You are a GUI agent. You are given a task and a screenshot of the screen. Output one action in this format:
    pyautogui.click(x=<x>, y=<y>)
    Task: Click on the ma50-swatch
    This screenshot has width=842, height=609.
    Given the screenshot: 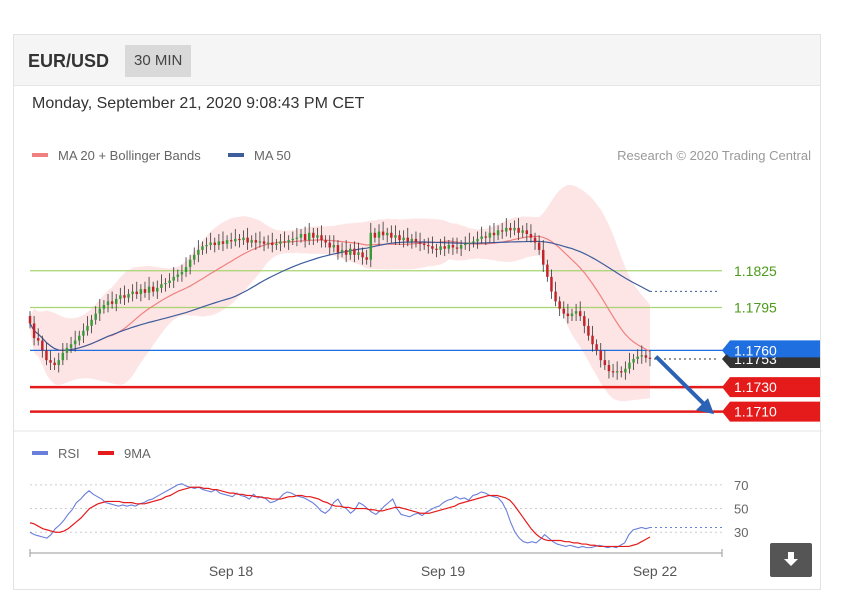 What is the action you would take?
    pyautogui.click(x=236, y=155)
    